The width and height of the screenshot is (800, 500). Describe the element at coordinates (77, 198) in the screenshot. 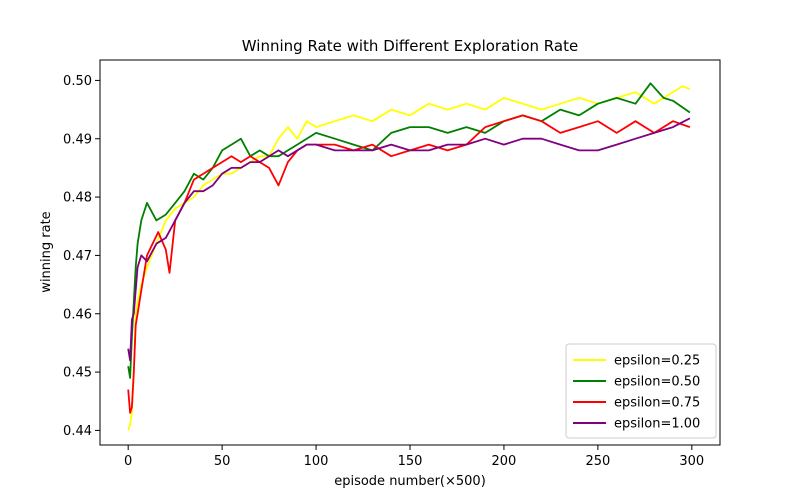

I see `y-tick-label: 0.48` at that location.